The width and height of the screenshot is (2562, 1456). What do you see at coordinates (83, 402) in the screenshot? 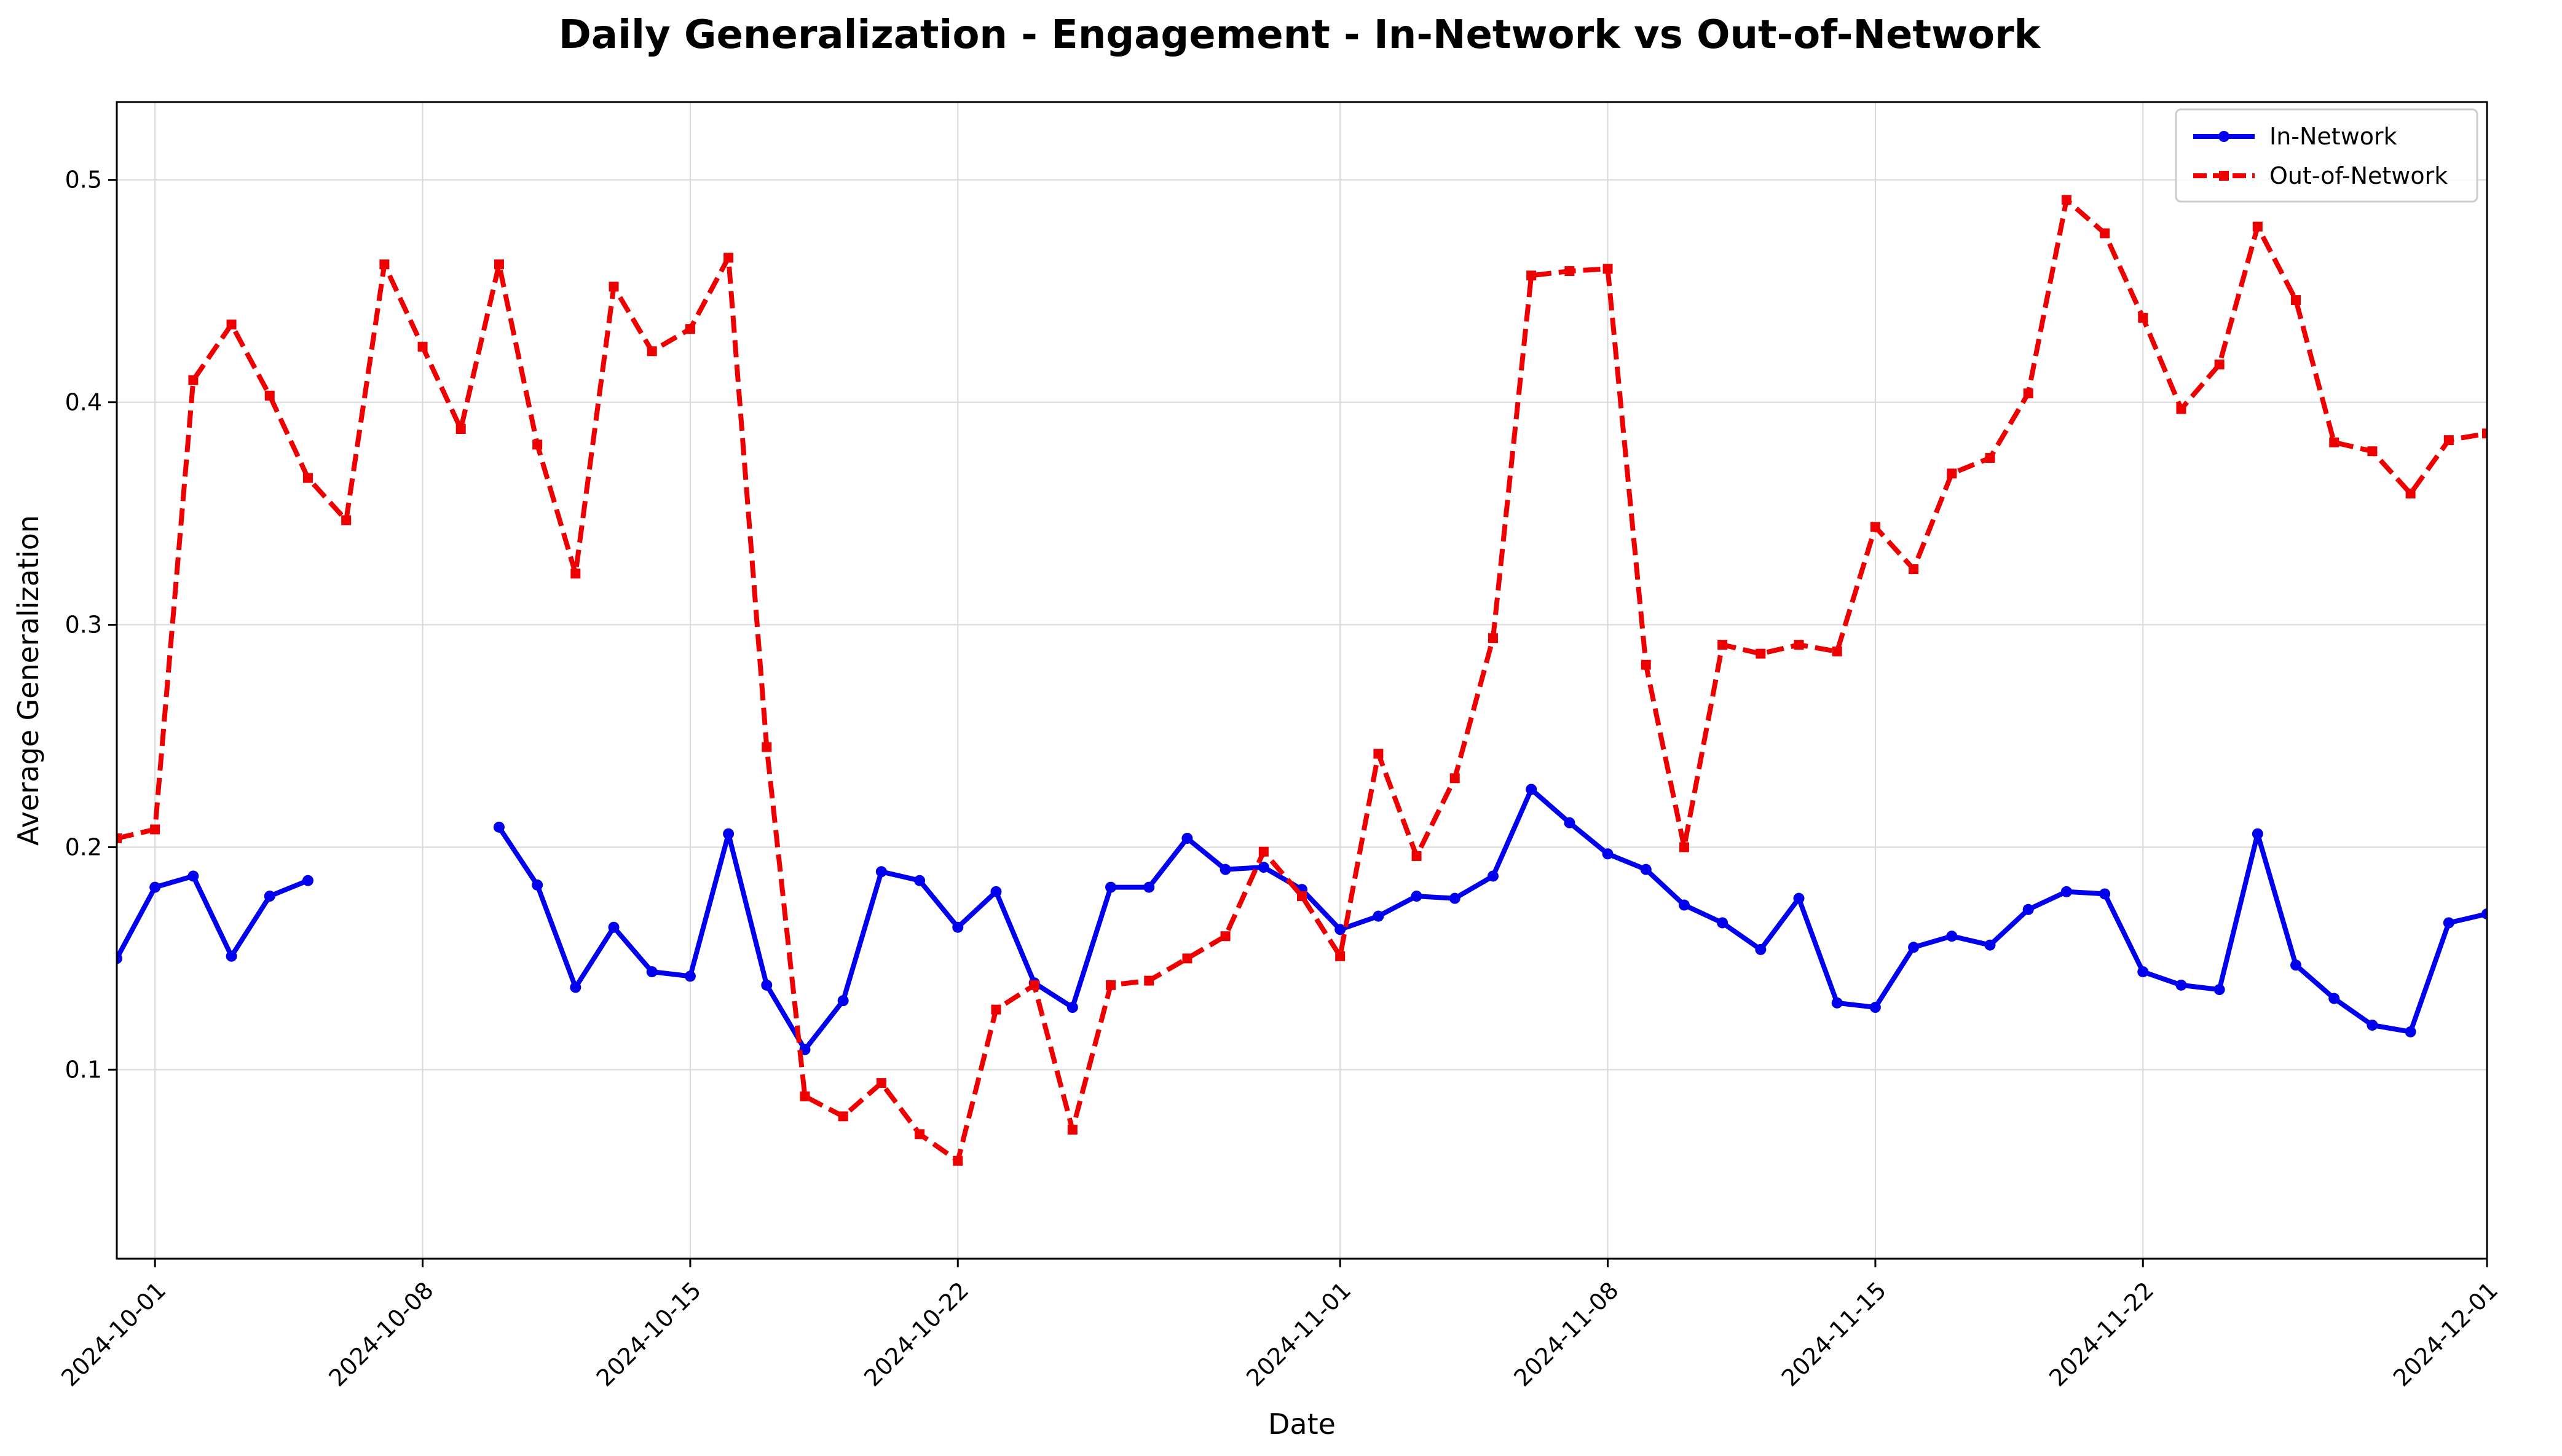
I see `y-tick-label: 0.4` at bounding box center [83, 402].